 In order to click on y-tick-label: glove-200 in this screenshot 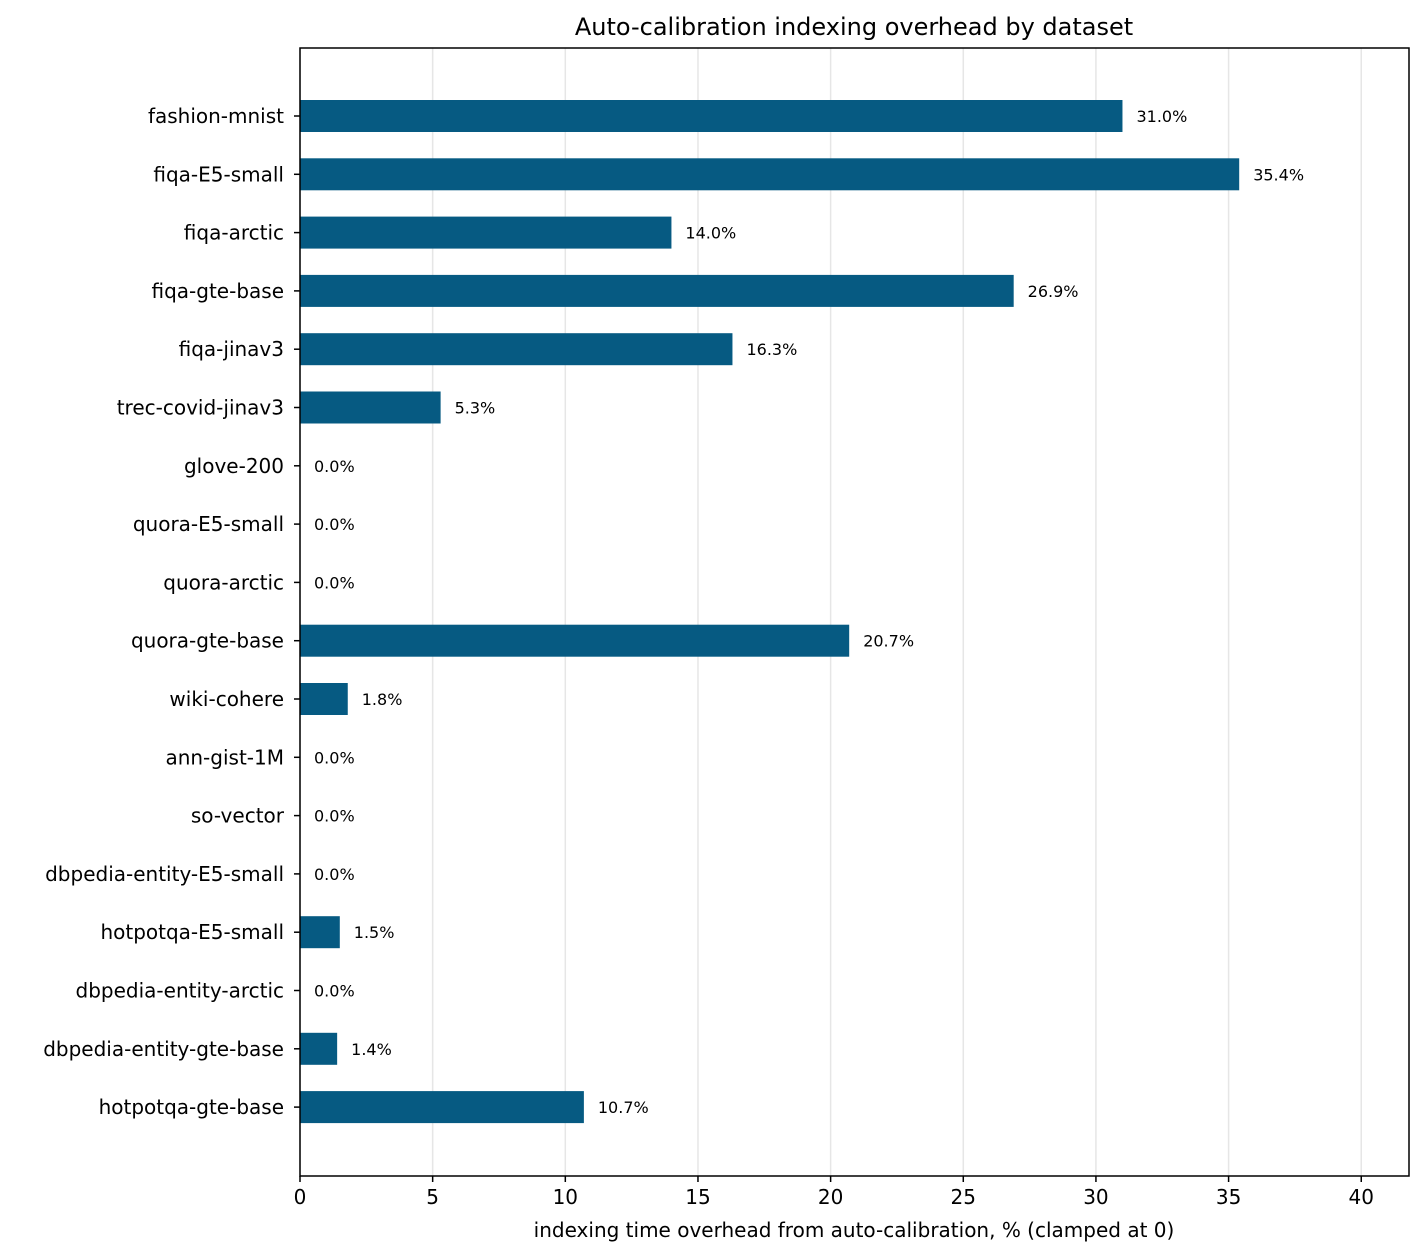, I will do `click(234, 466)`.